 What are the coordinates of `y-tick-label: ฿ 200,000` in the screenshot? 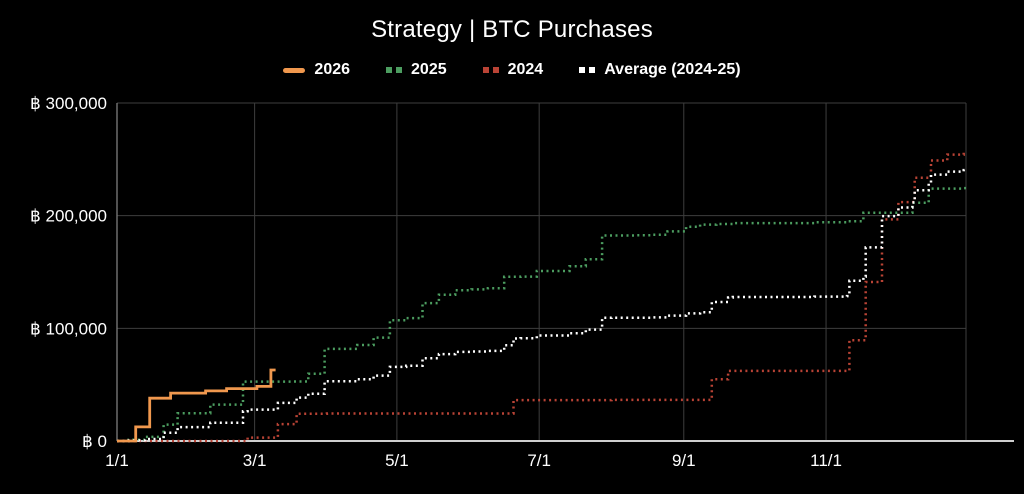 It's located at (68, 216).